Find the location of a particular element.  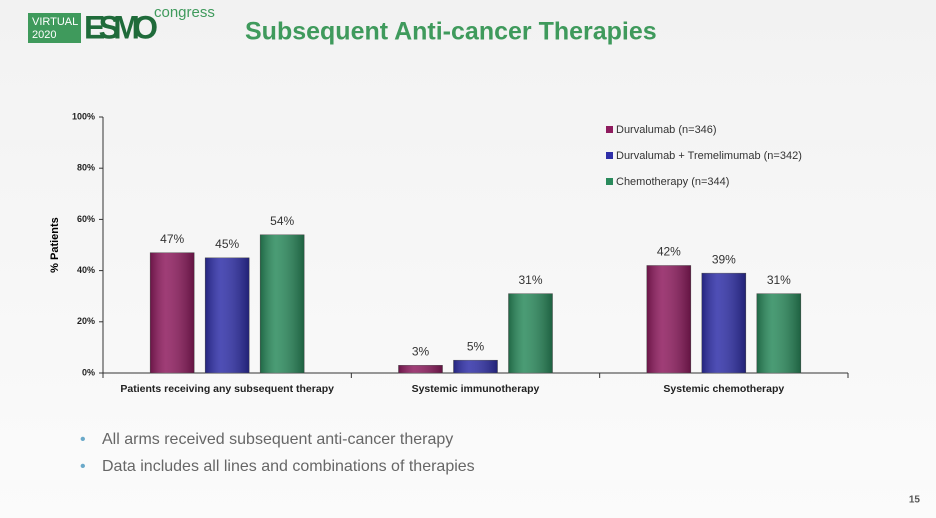

x-tick-label: Systemic chemotherapy is located at coordinates (723, 389).